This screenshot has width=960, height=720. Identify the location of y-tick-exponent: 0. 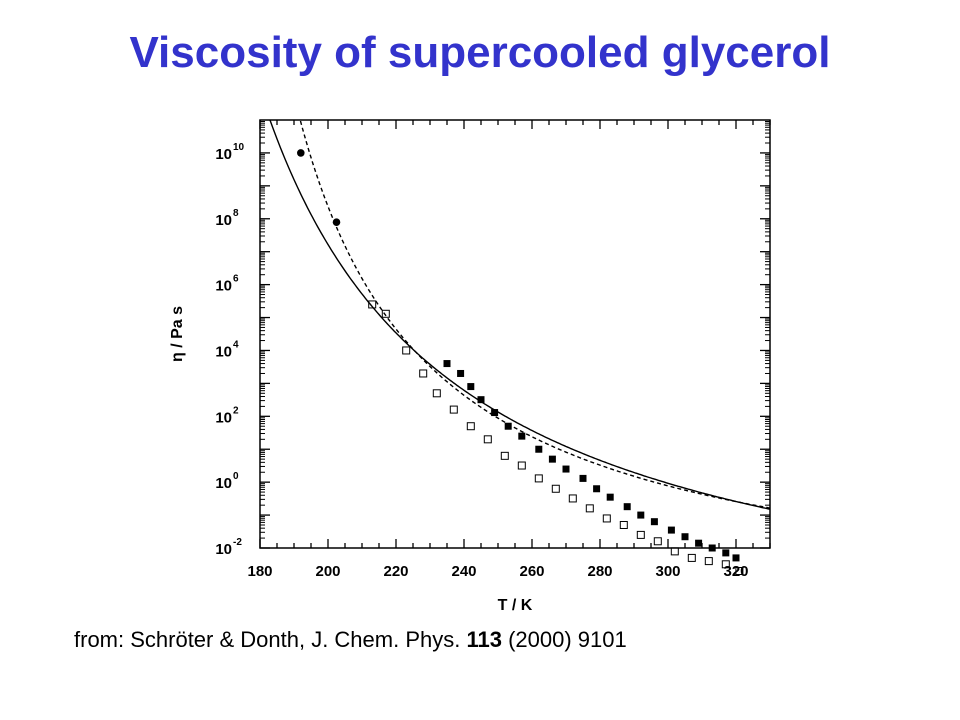
(236, 476).